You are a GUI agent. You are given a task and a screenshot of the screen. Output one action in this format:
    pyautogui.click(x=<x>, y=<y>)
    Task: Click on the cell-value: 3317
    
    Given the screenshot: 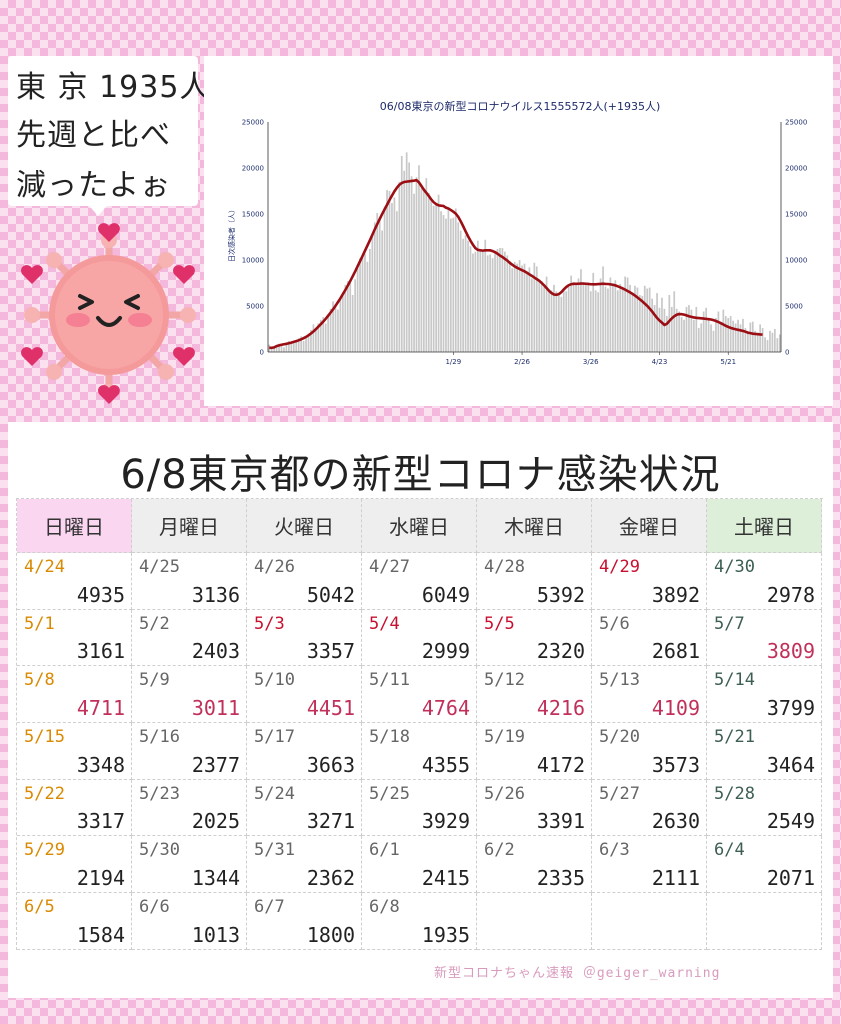 What is the action you would take?
    pyautogui.click(x=100, y=821)
    